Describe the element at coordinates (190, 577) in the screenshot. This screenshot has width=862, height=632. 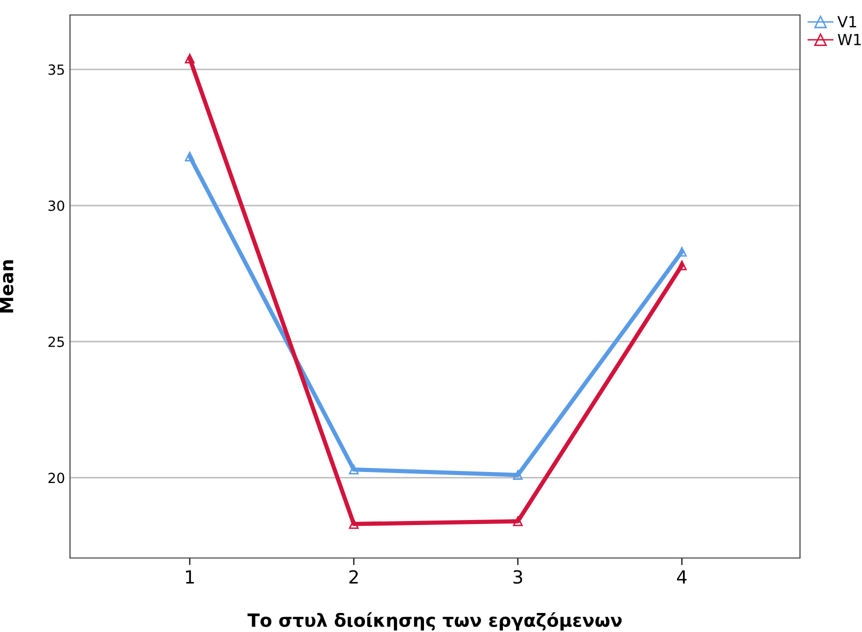
I see `x-tick-label: 1` at that location.